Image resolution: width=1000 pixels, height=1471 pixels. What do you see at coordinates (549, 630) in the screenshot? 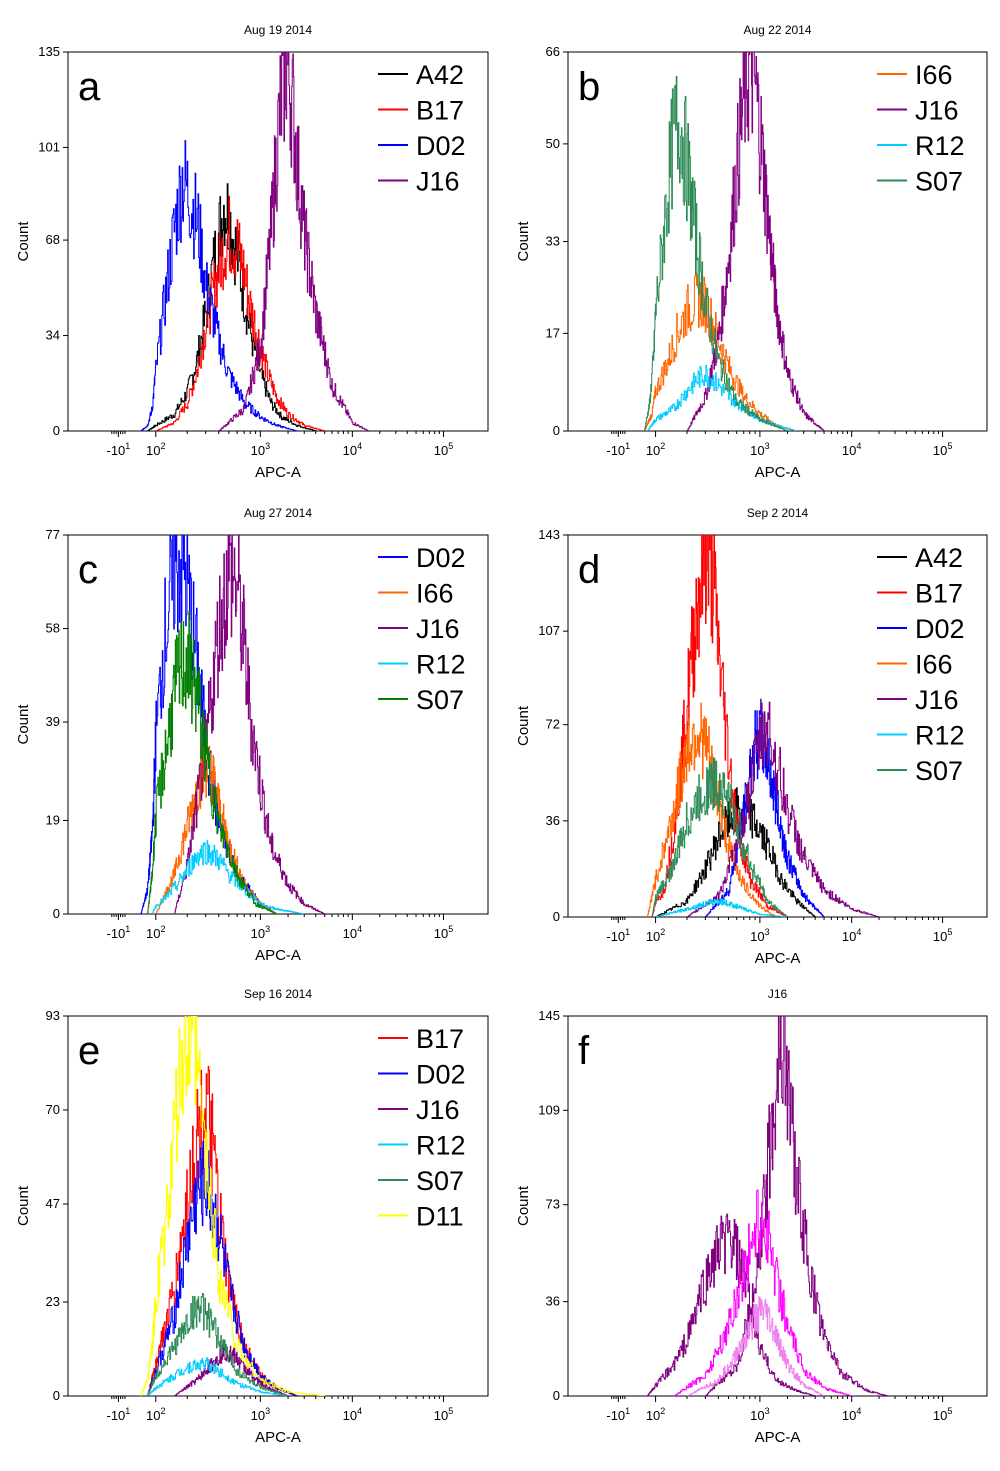
I see `y-tick-label: 107` at bounding box center [549, 630].